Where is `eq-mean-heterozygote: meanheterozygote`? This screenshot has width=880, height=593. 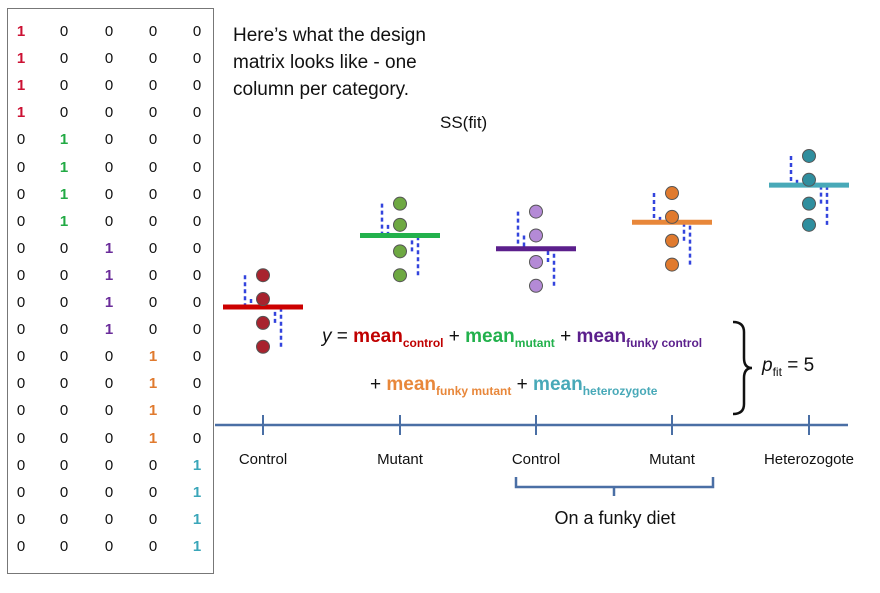
eq-mean-heterozygote: meanheterozygote is located at coordinates (595, 386).